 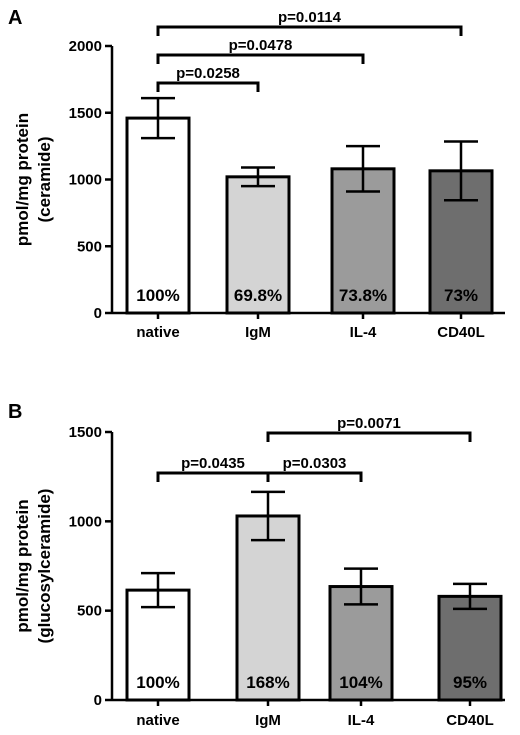 I want to click on y-tick-label: 2000, so click(x=85, y=46).